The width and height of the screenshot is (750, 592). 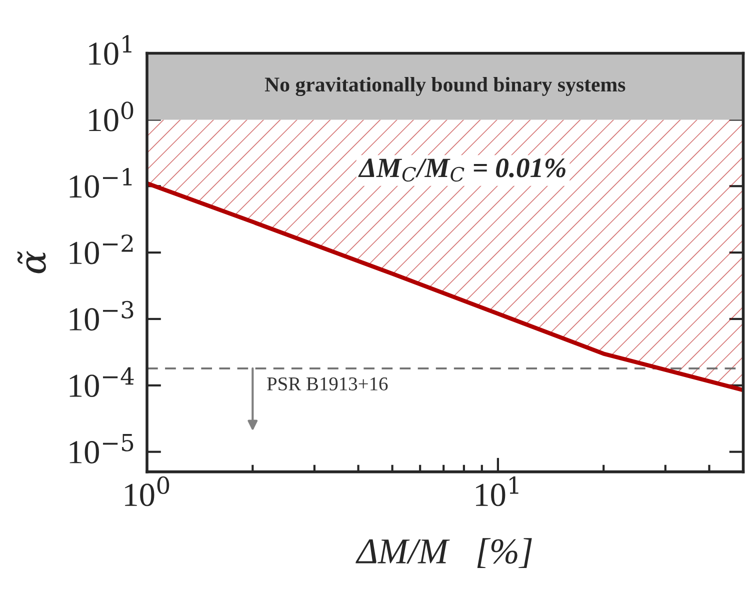 What do you see at coordinates (444, 553) in the screenshot?
I see `x-axis-title: ΔM/M [%]` at bounding box center [444, 553].